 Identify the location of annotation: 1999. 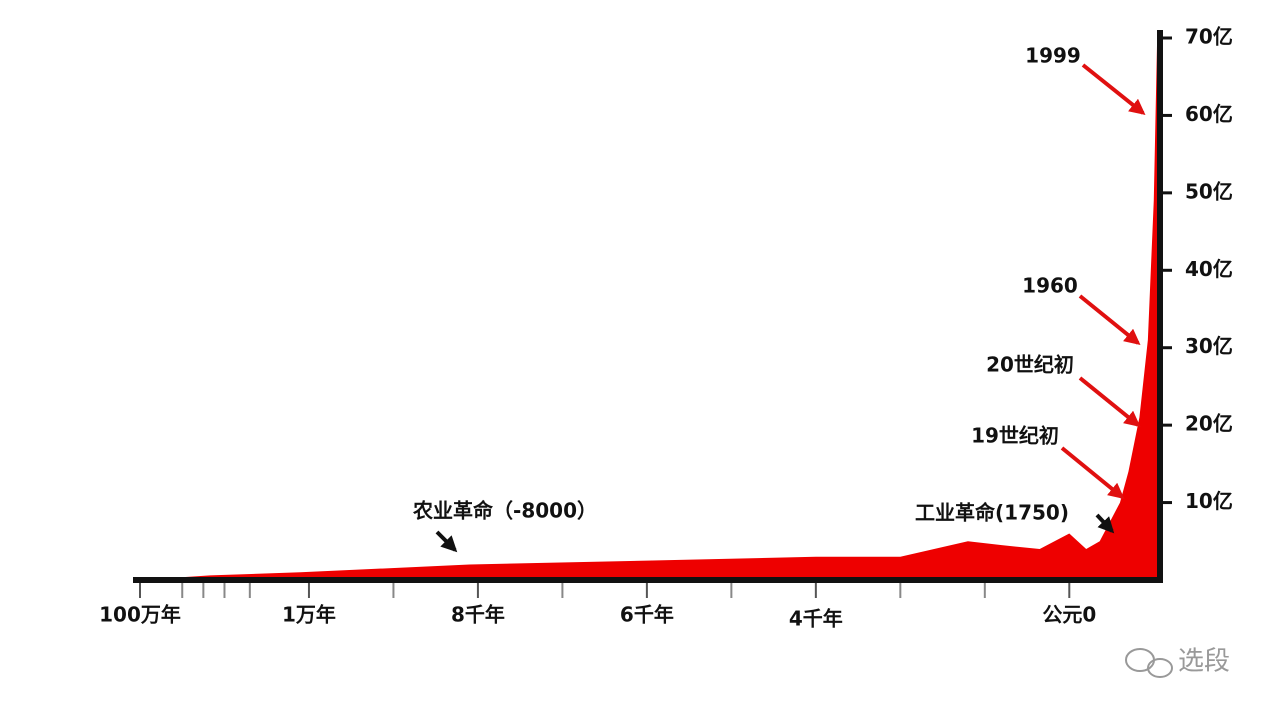
(1053, 56).